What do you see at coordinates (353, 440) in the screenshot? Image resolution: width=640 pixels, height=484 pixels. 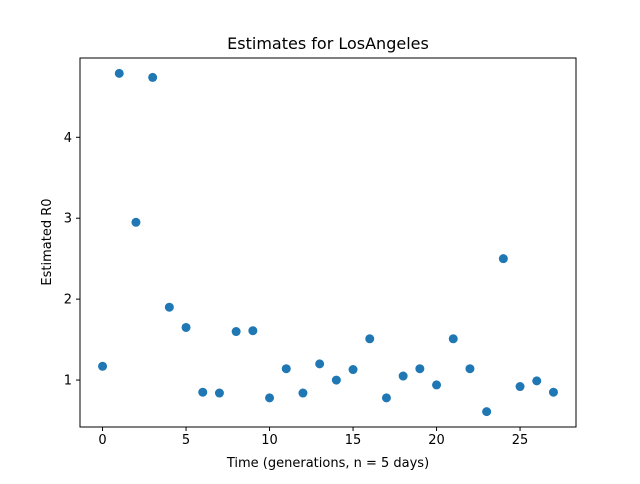 I see `x-tick-label: 15` at bounding box center [353, 440].